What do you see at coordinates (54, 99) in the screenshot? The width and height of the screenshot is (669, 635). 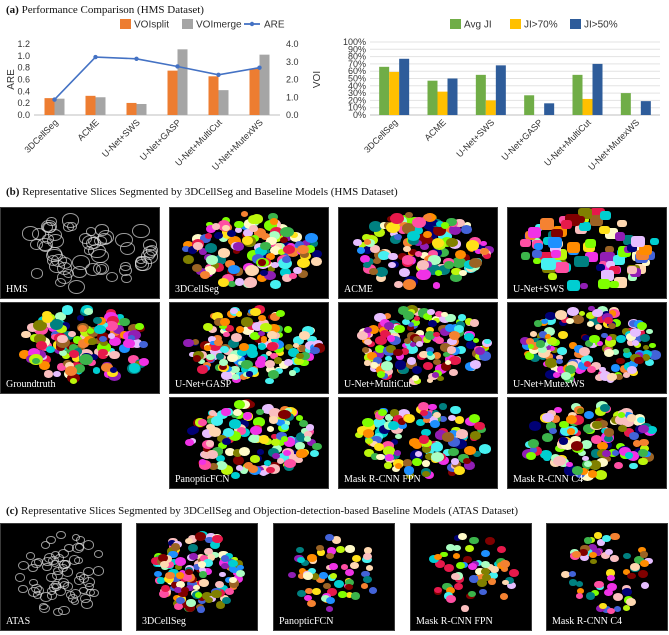 I see `are-point` at bounding box center [54, 99].